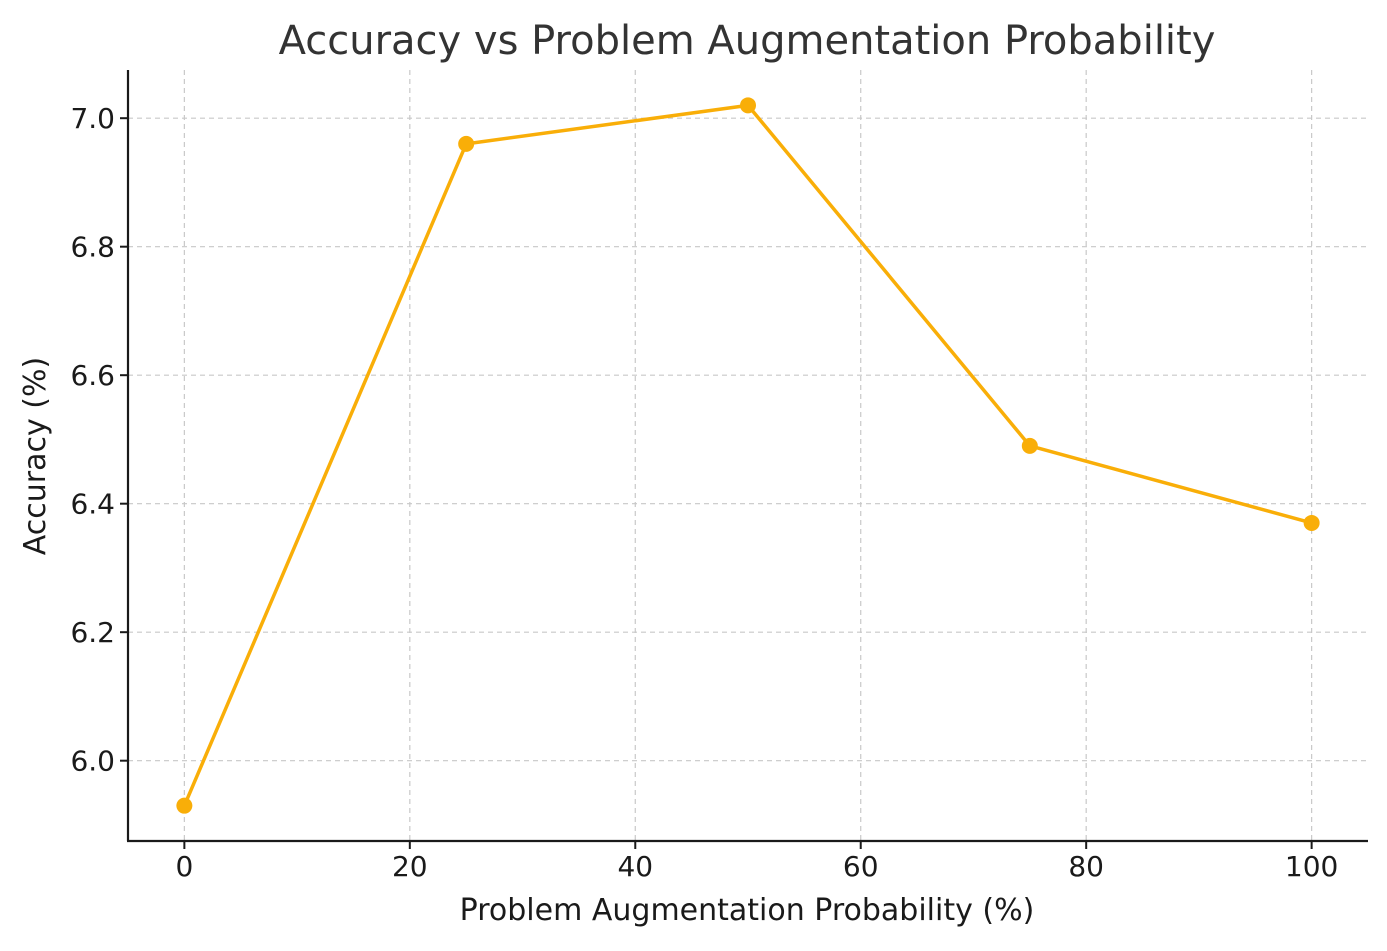 This screenshot has width=1387, height=951. I want to click on x-tick-label: 100, so click(1311, 866).